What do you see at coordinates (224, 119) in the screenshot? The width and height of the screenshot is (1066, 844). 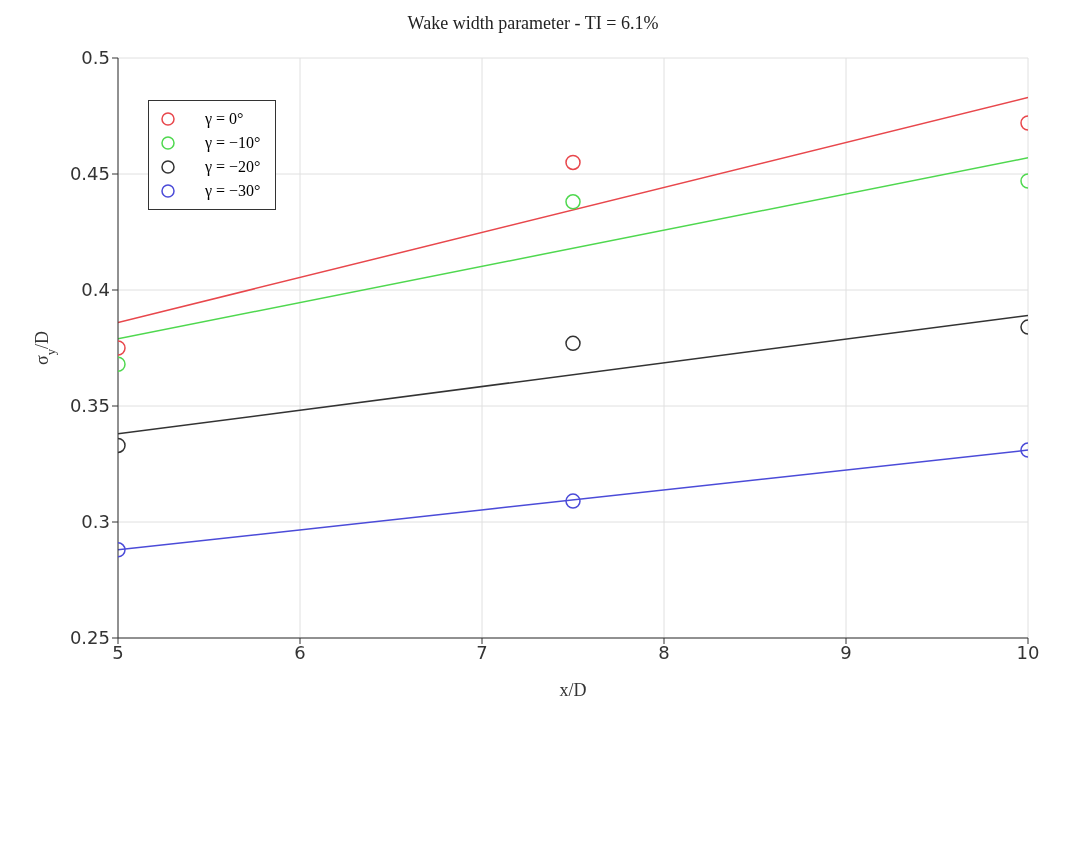 I see `legend-label: γ = 0°` at bounding box center [224, 119].